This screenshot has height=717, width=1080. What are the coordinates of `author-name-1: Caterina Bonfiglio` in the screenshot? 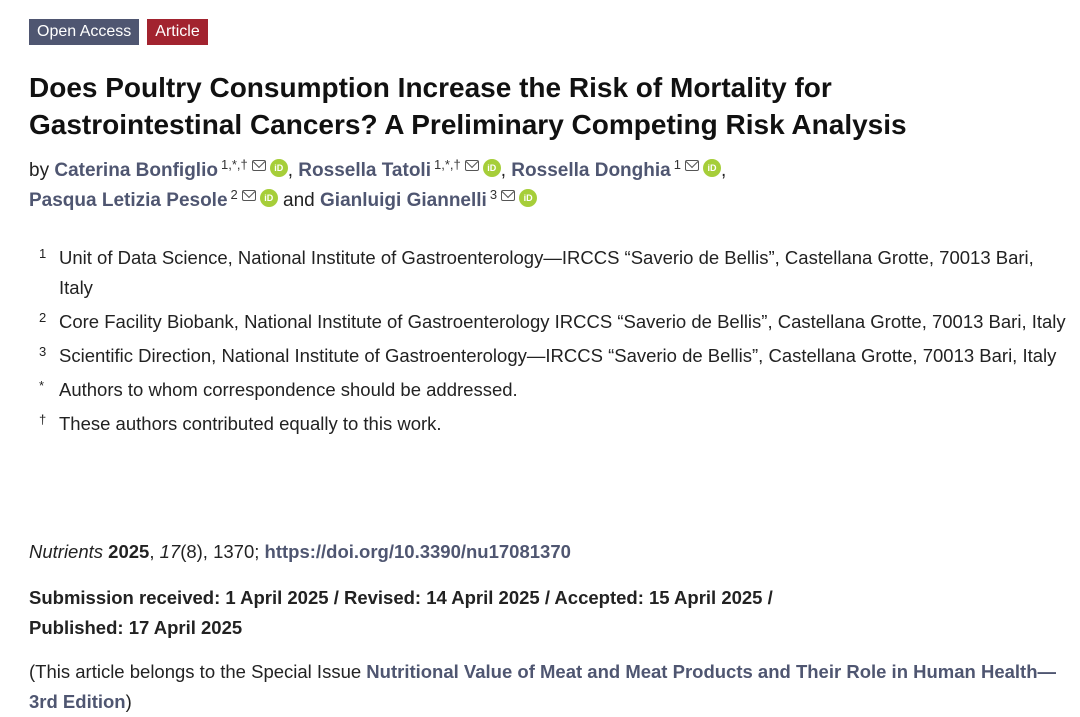 It's located at (136, 170).